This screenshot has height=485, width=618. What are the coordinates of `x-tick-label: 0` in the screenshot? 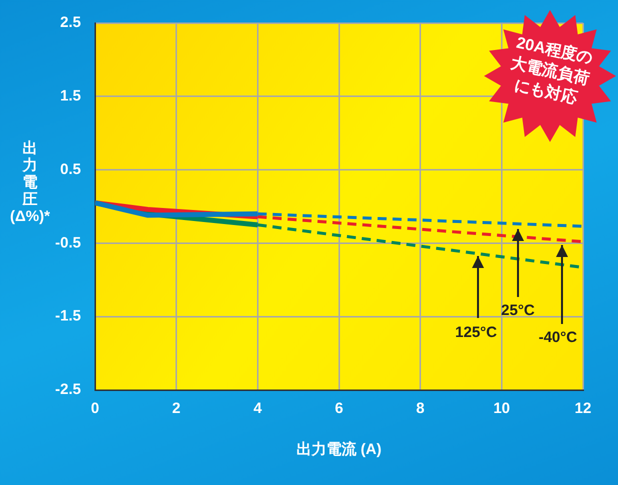 It's located at (95, 409).